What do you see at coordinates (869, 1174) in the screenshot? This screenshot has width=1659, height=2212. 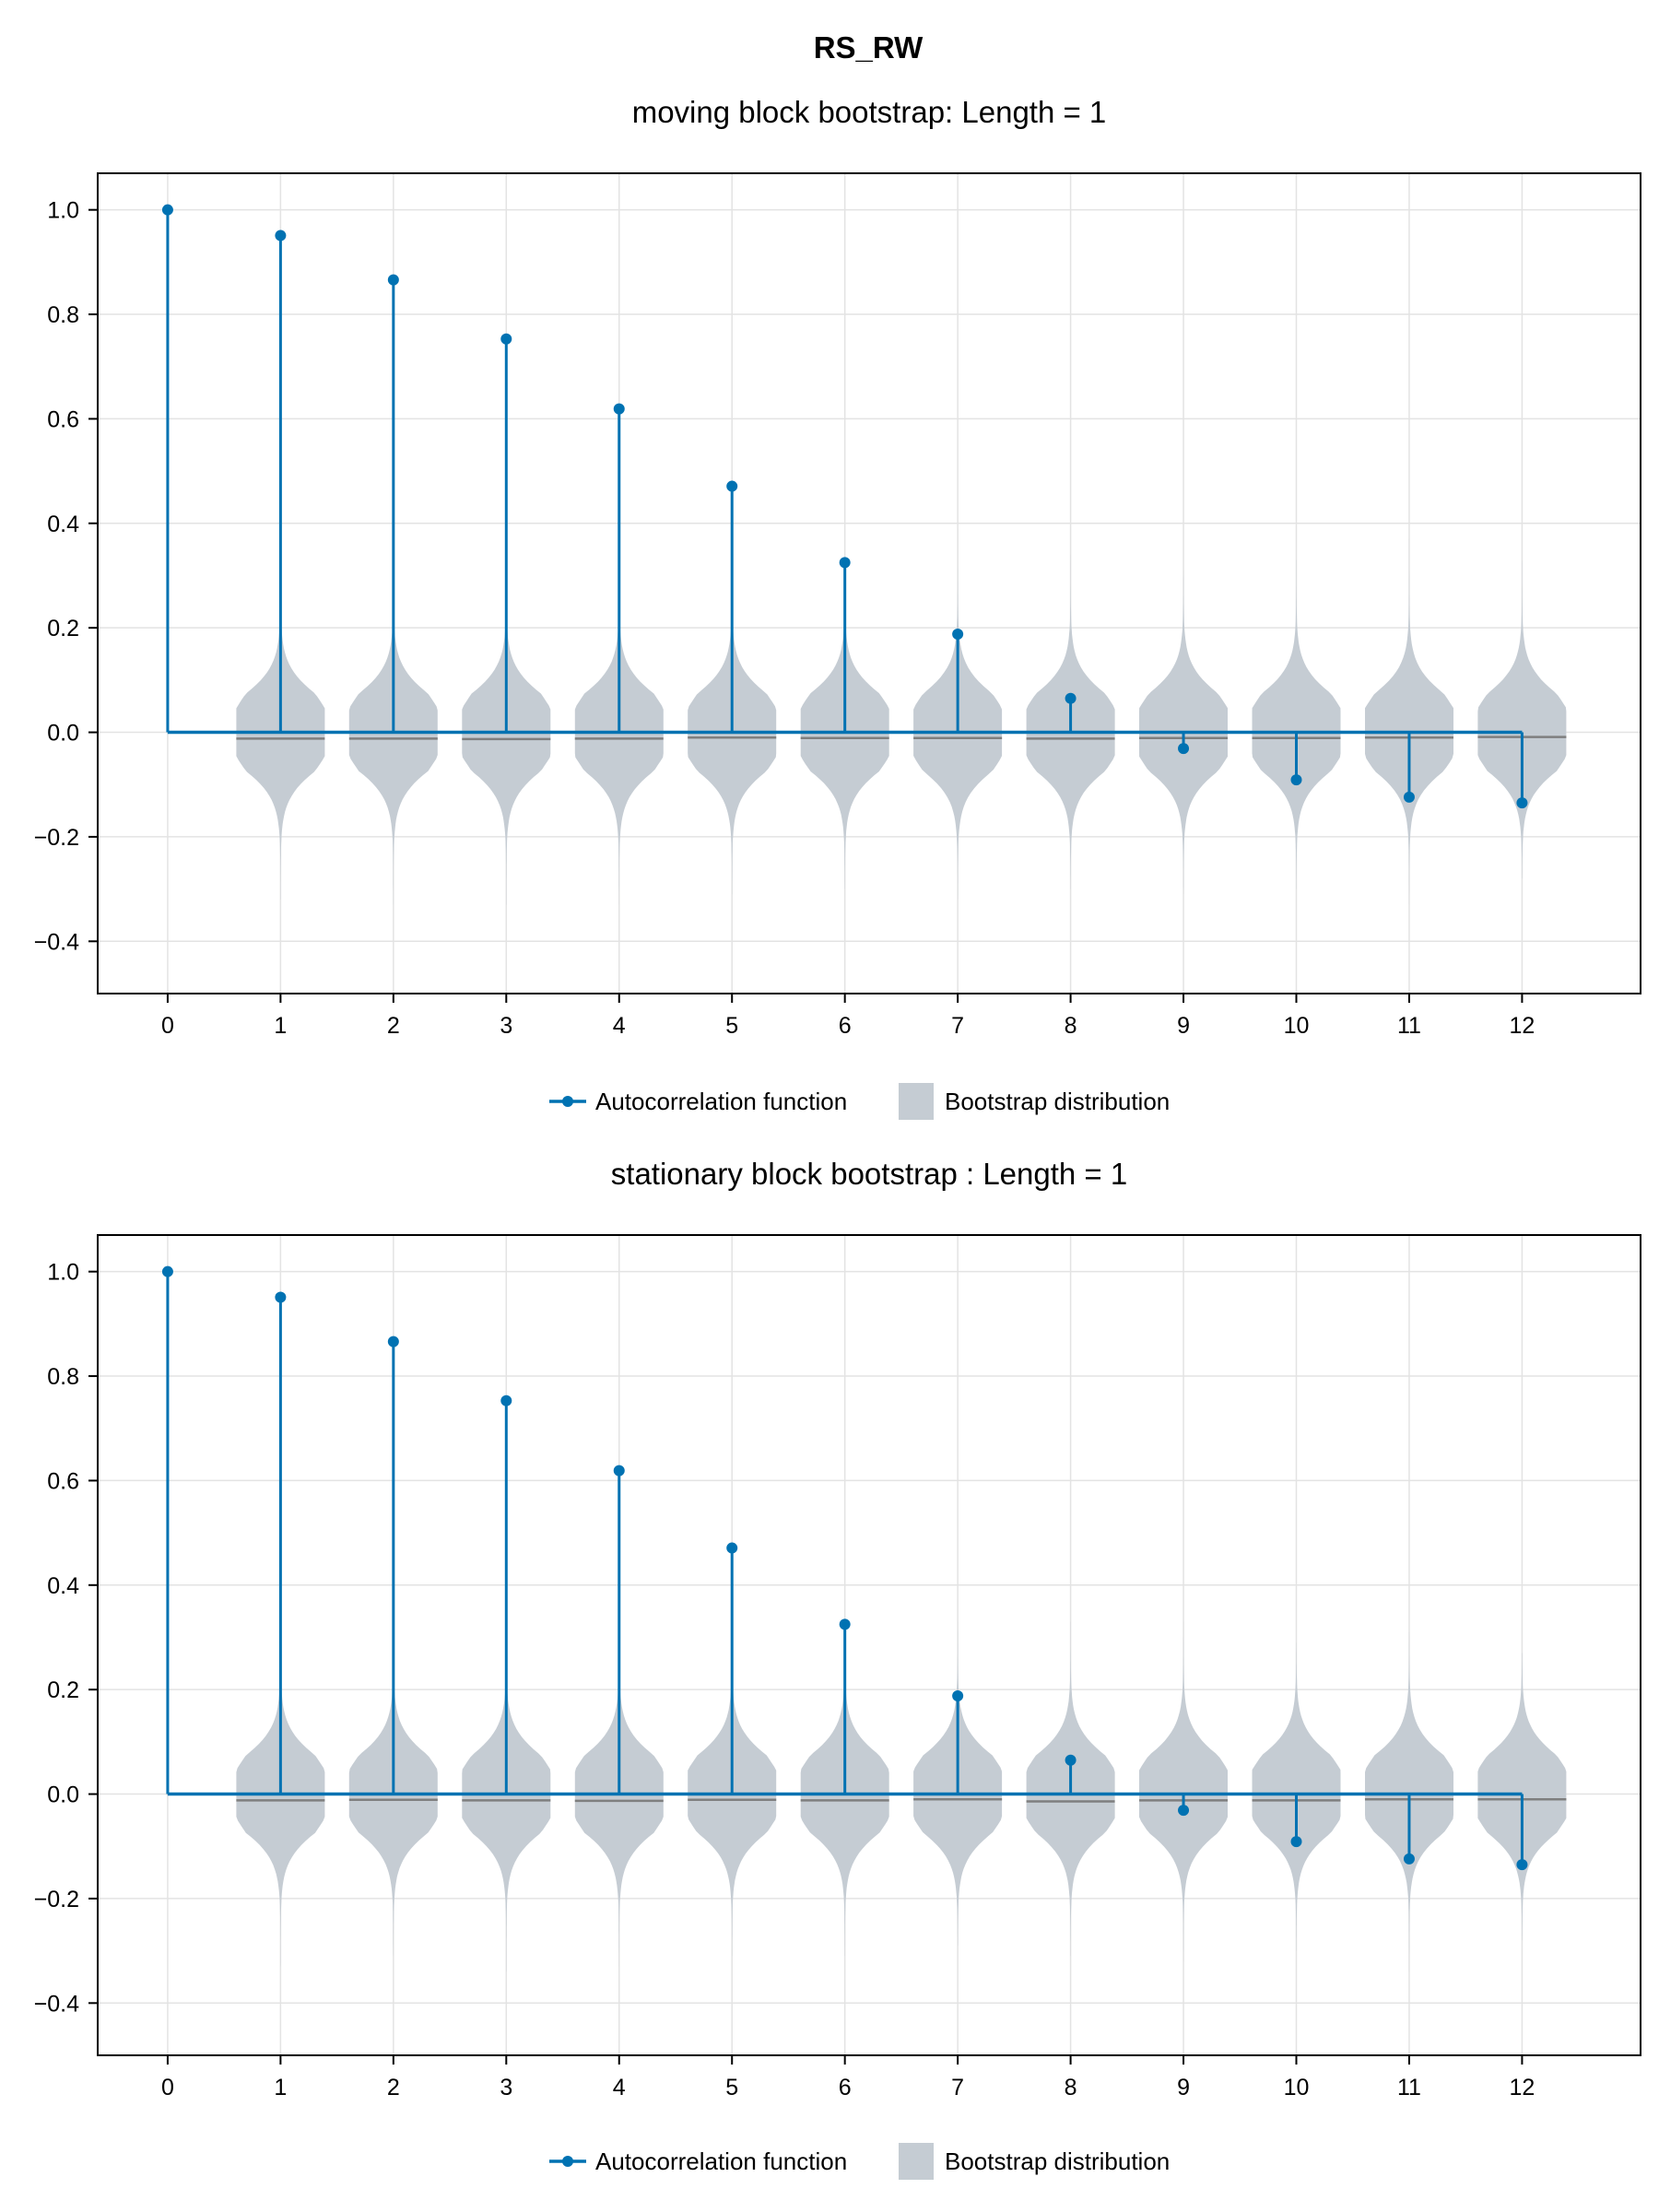 I see `panel-title: stationary block bootstrap : Length = 1` at bounding box center [869, 1174].